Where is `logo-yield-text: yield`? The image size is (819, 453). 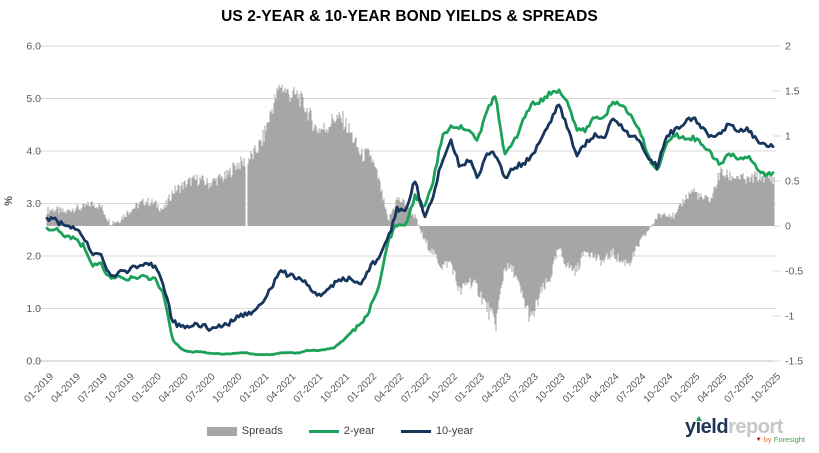 logo-yield-text: yield is located at coordinates (707, 427).